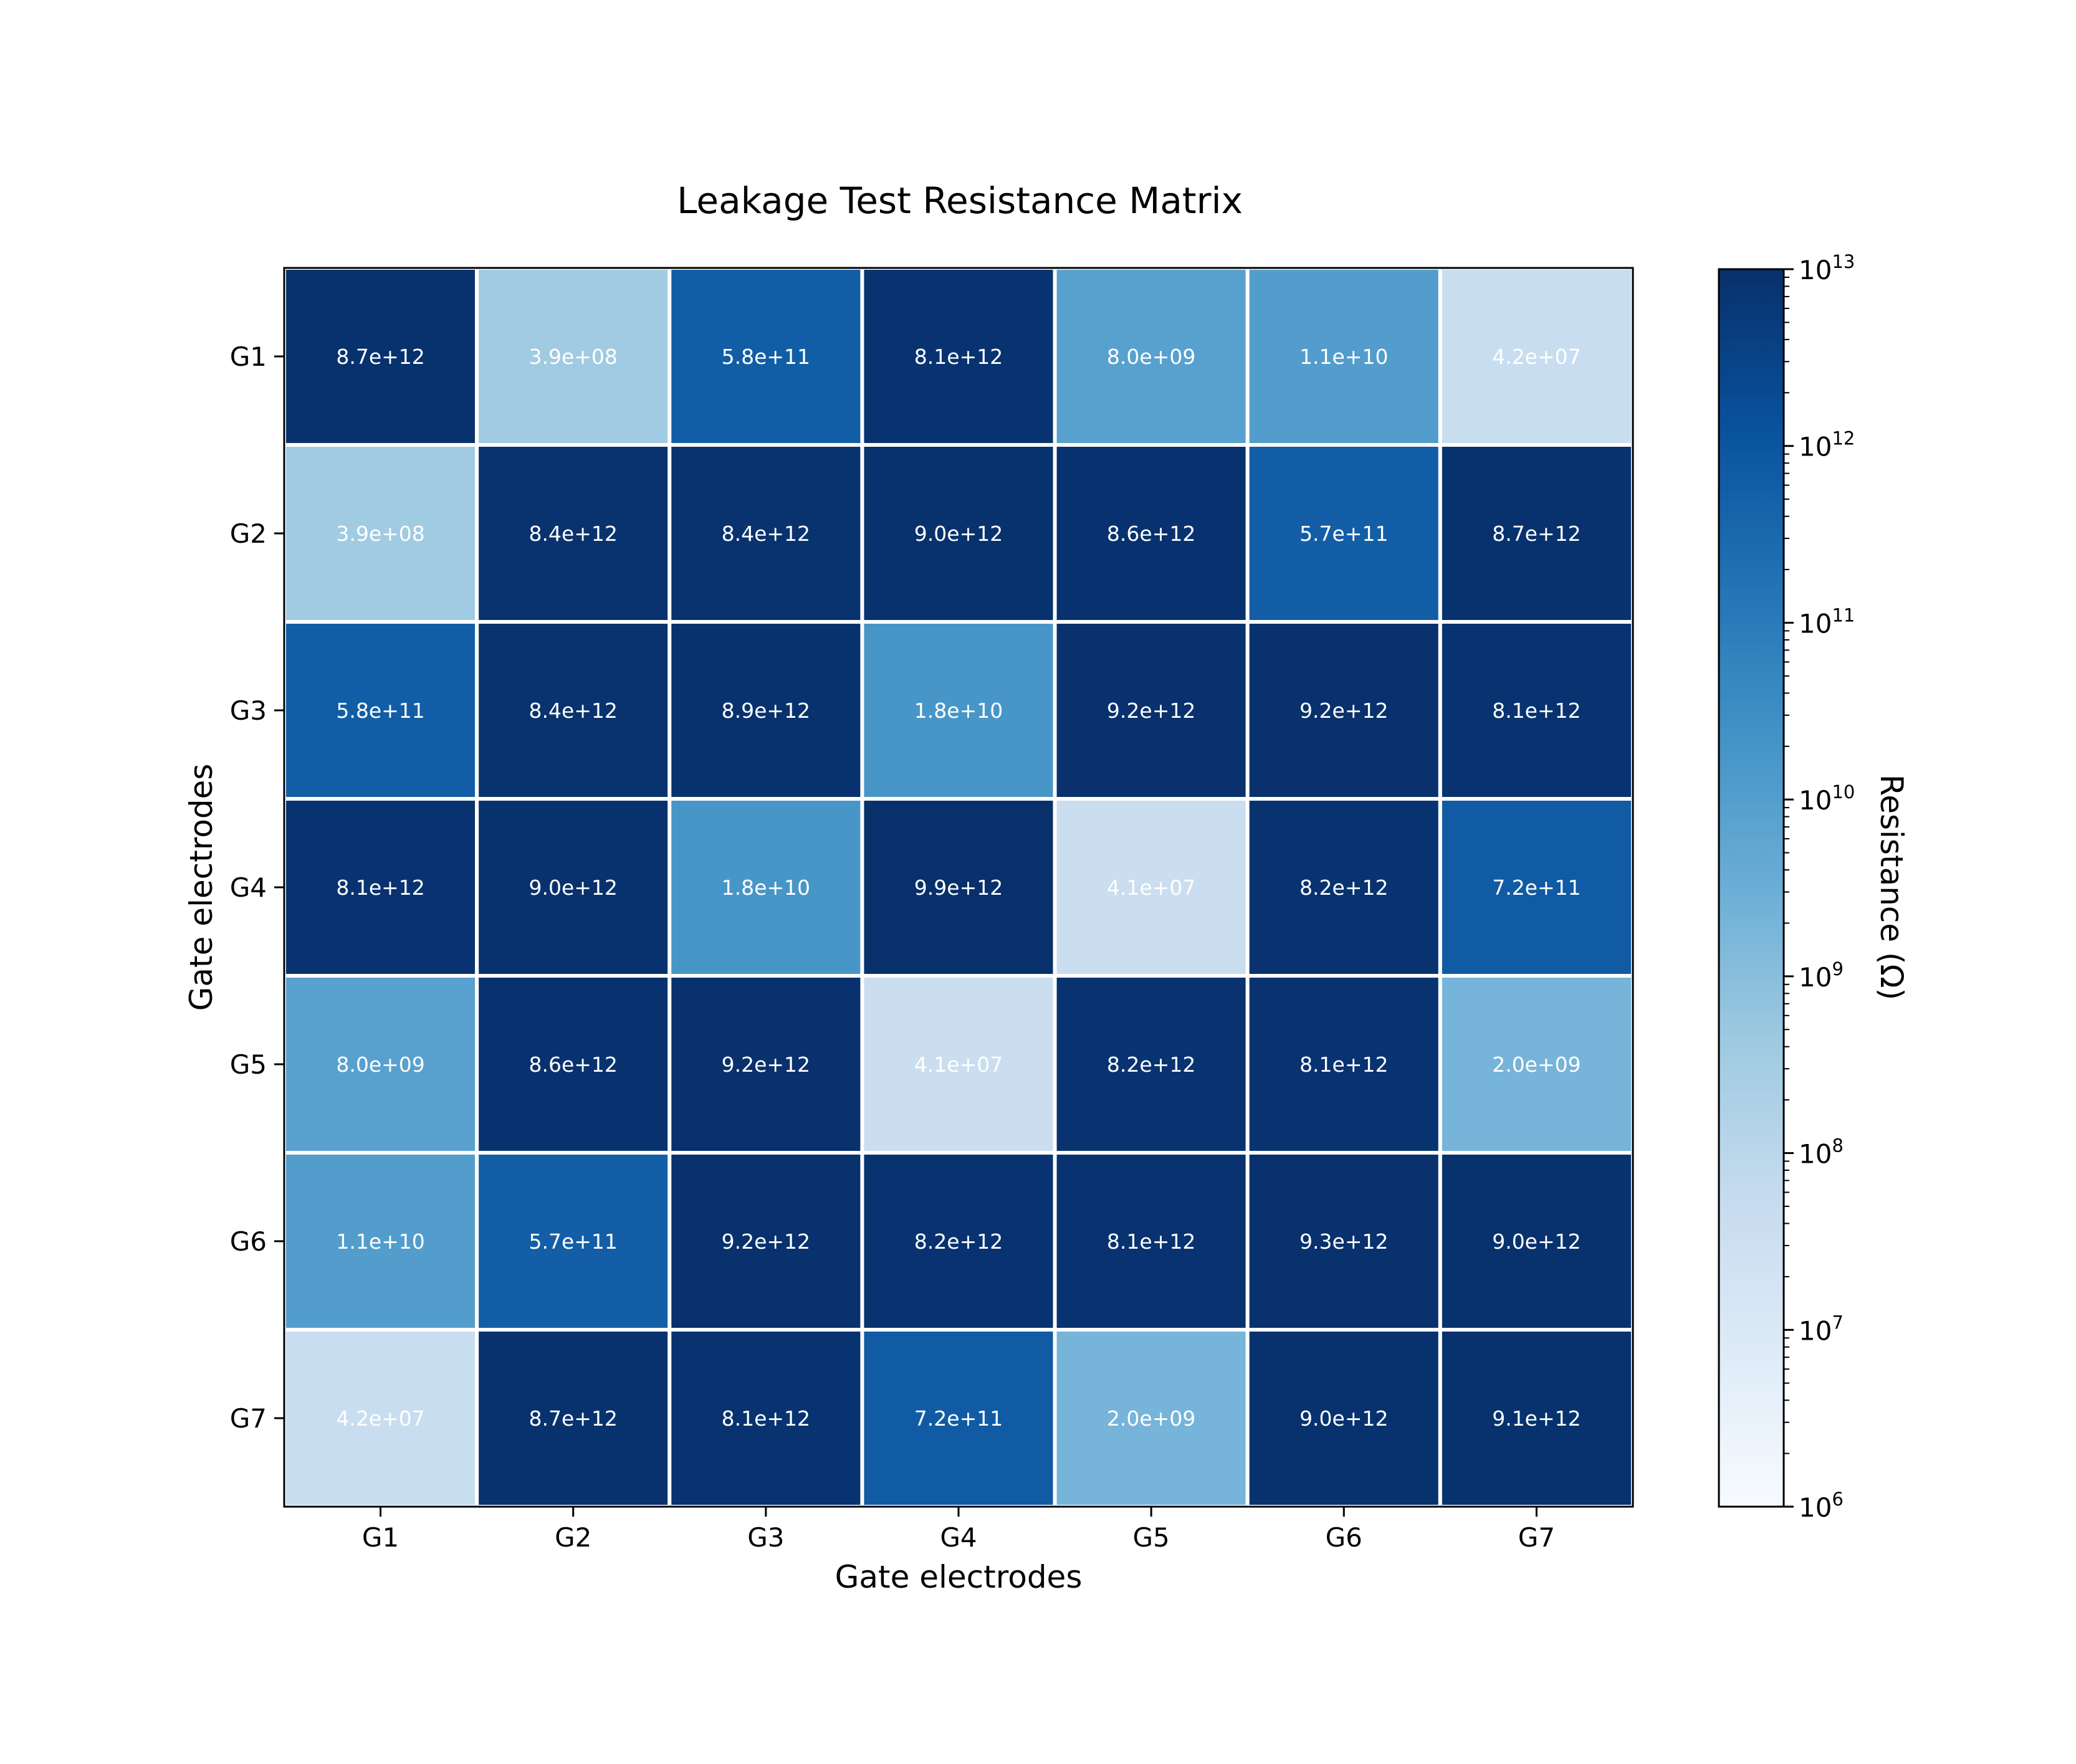 This screenshot has height=1764, width=2076. I want to click on colorbar, so click(1751, 888).